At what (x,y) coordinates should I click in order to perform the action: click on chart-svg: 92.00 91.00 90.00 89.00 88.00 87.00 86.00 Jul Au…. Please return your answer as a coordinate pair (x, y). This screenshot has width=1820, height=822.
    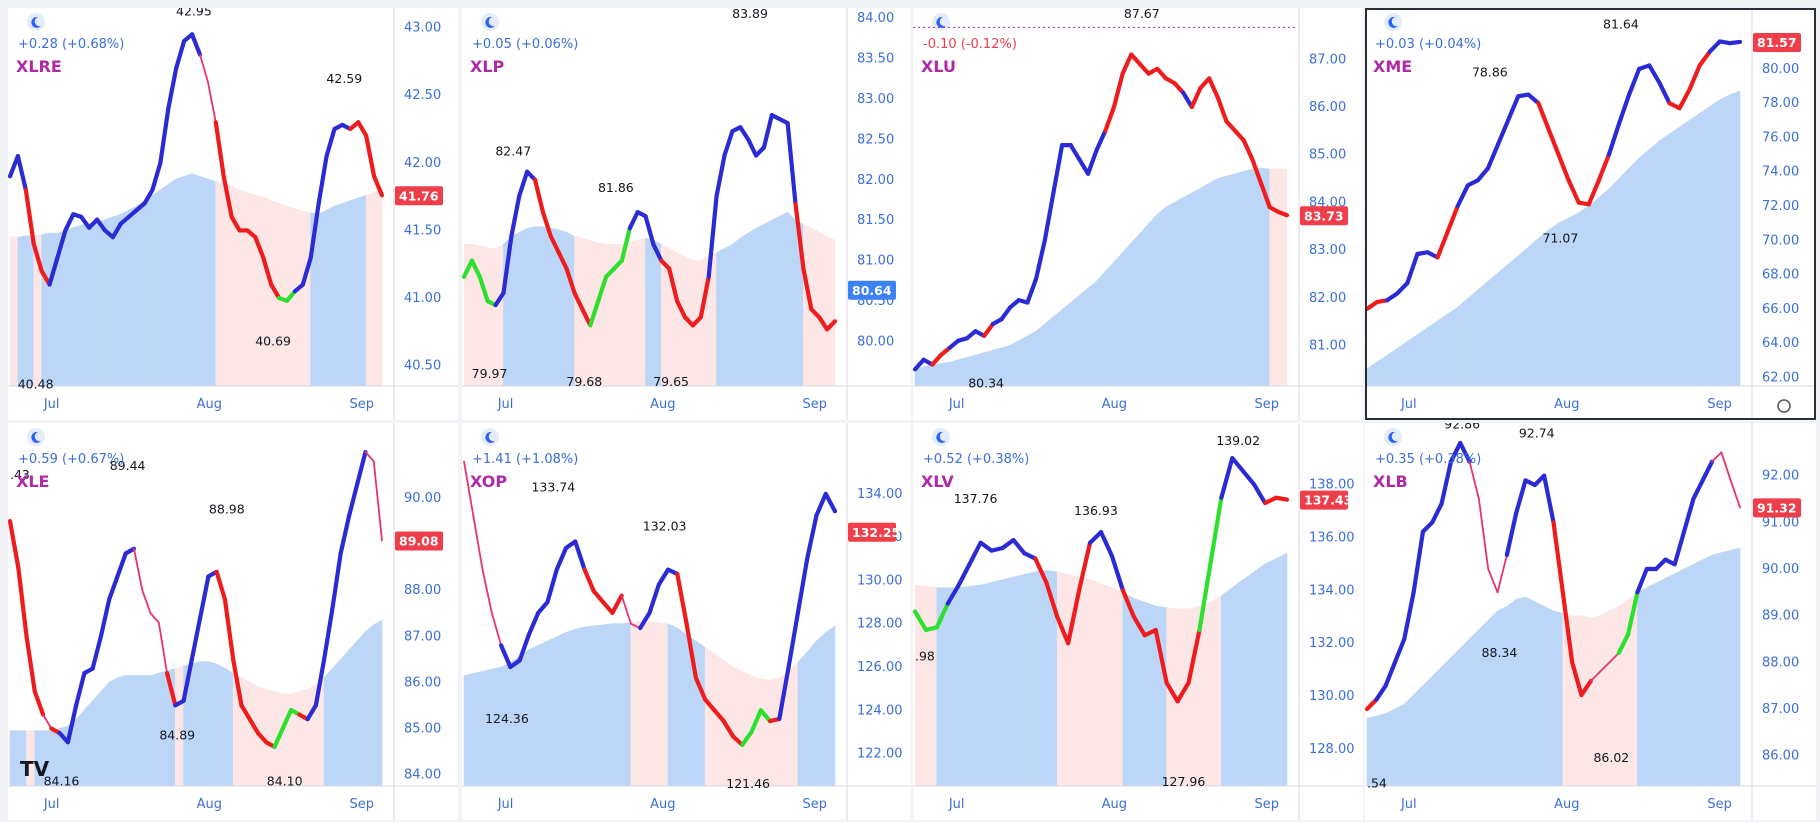
    Looking at the image, I should click on (1590, 621).